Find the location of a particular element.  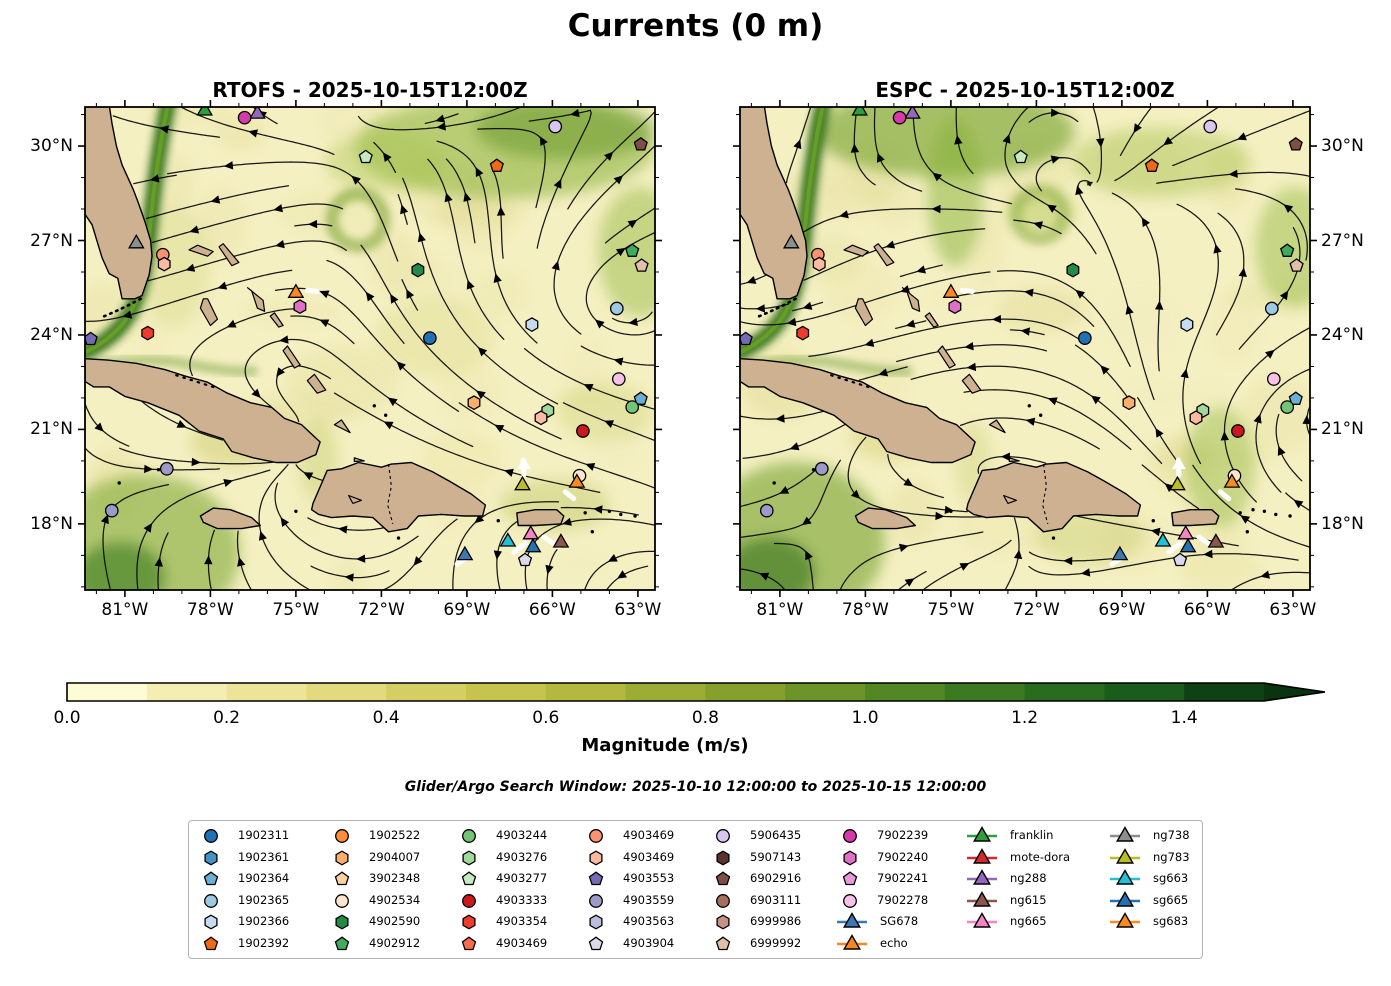

legend-item-1902361: 1902361 is located at coordinates (264, 856).